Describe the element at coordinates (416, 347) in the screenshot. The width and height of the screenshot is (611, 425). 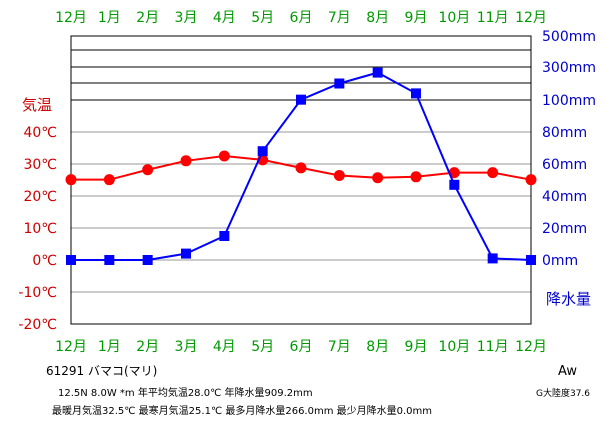
I see `month-label-bottom: 9月` at that location.